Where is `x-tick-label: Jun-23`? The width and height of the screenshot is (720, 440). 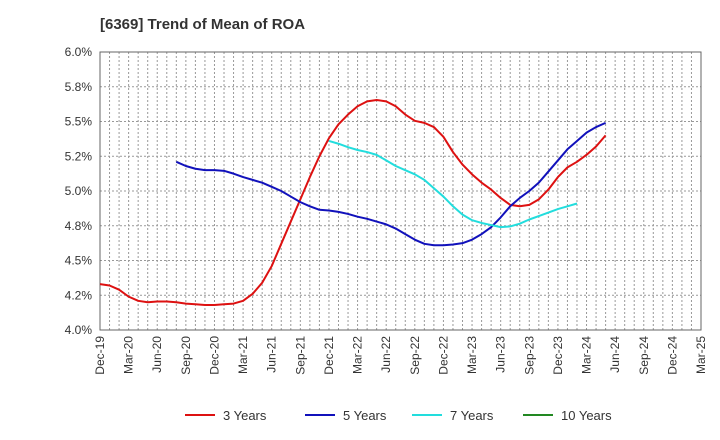 x-tick-label: Jun-23 is located at coordinates (501, 354).